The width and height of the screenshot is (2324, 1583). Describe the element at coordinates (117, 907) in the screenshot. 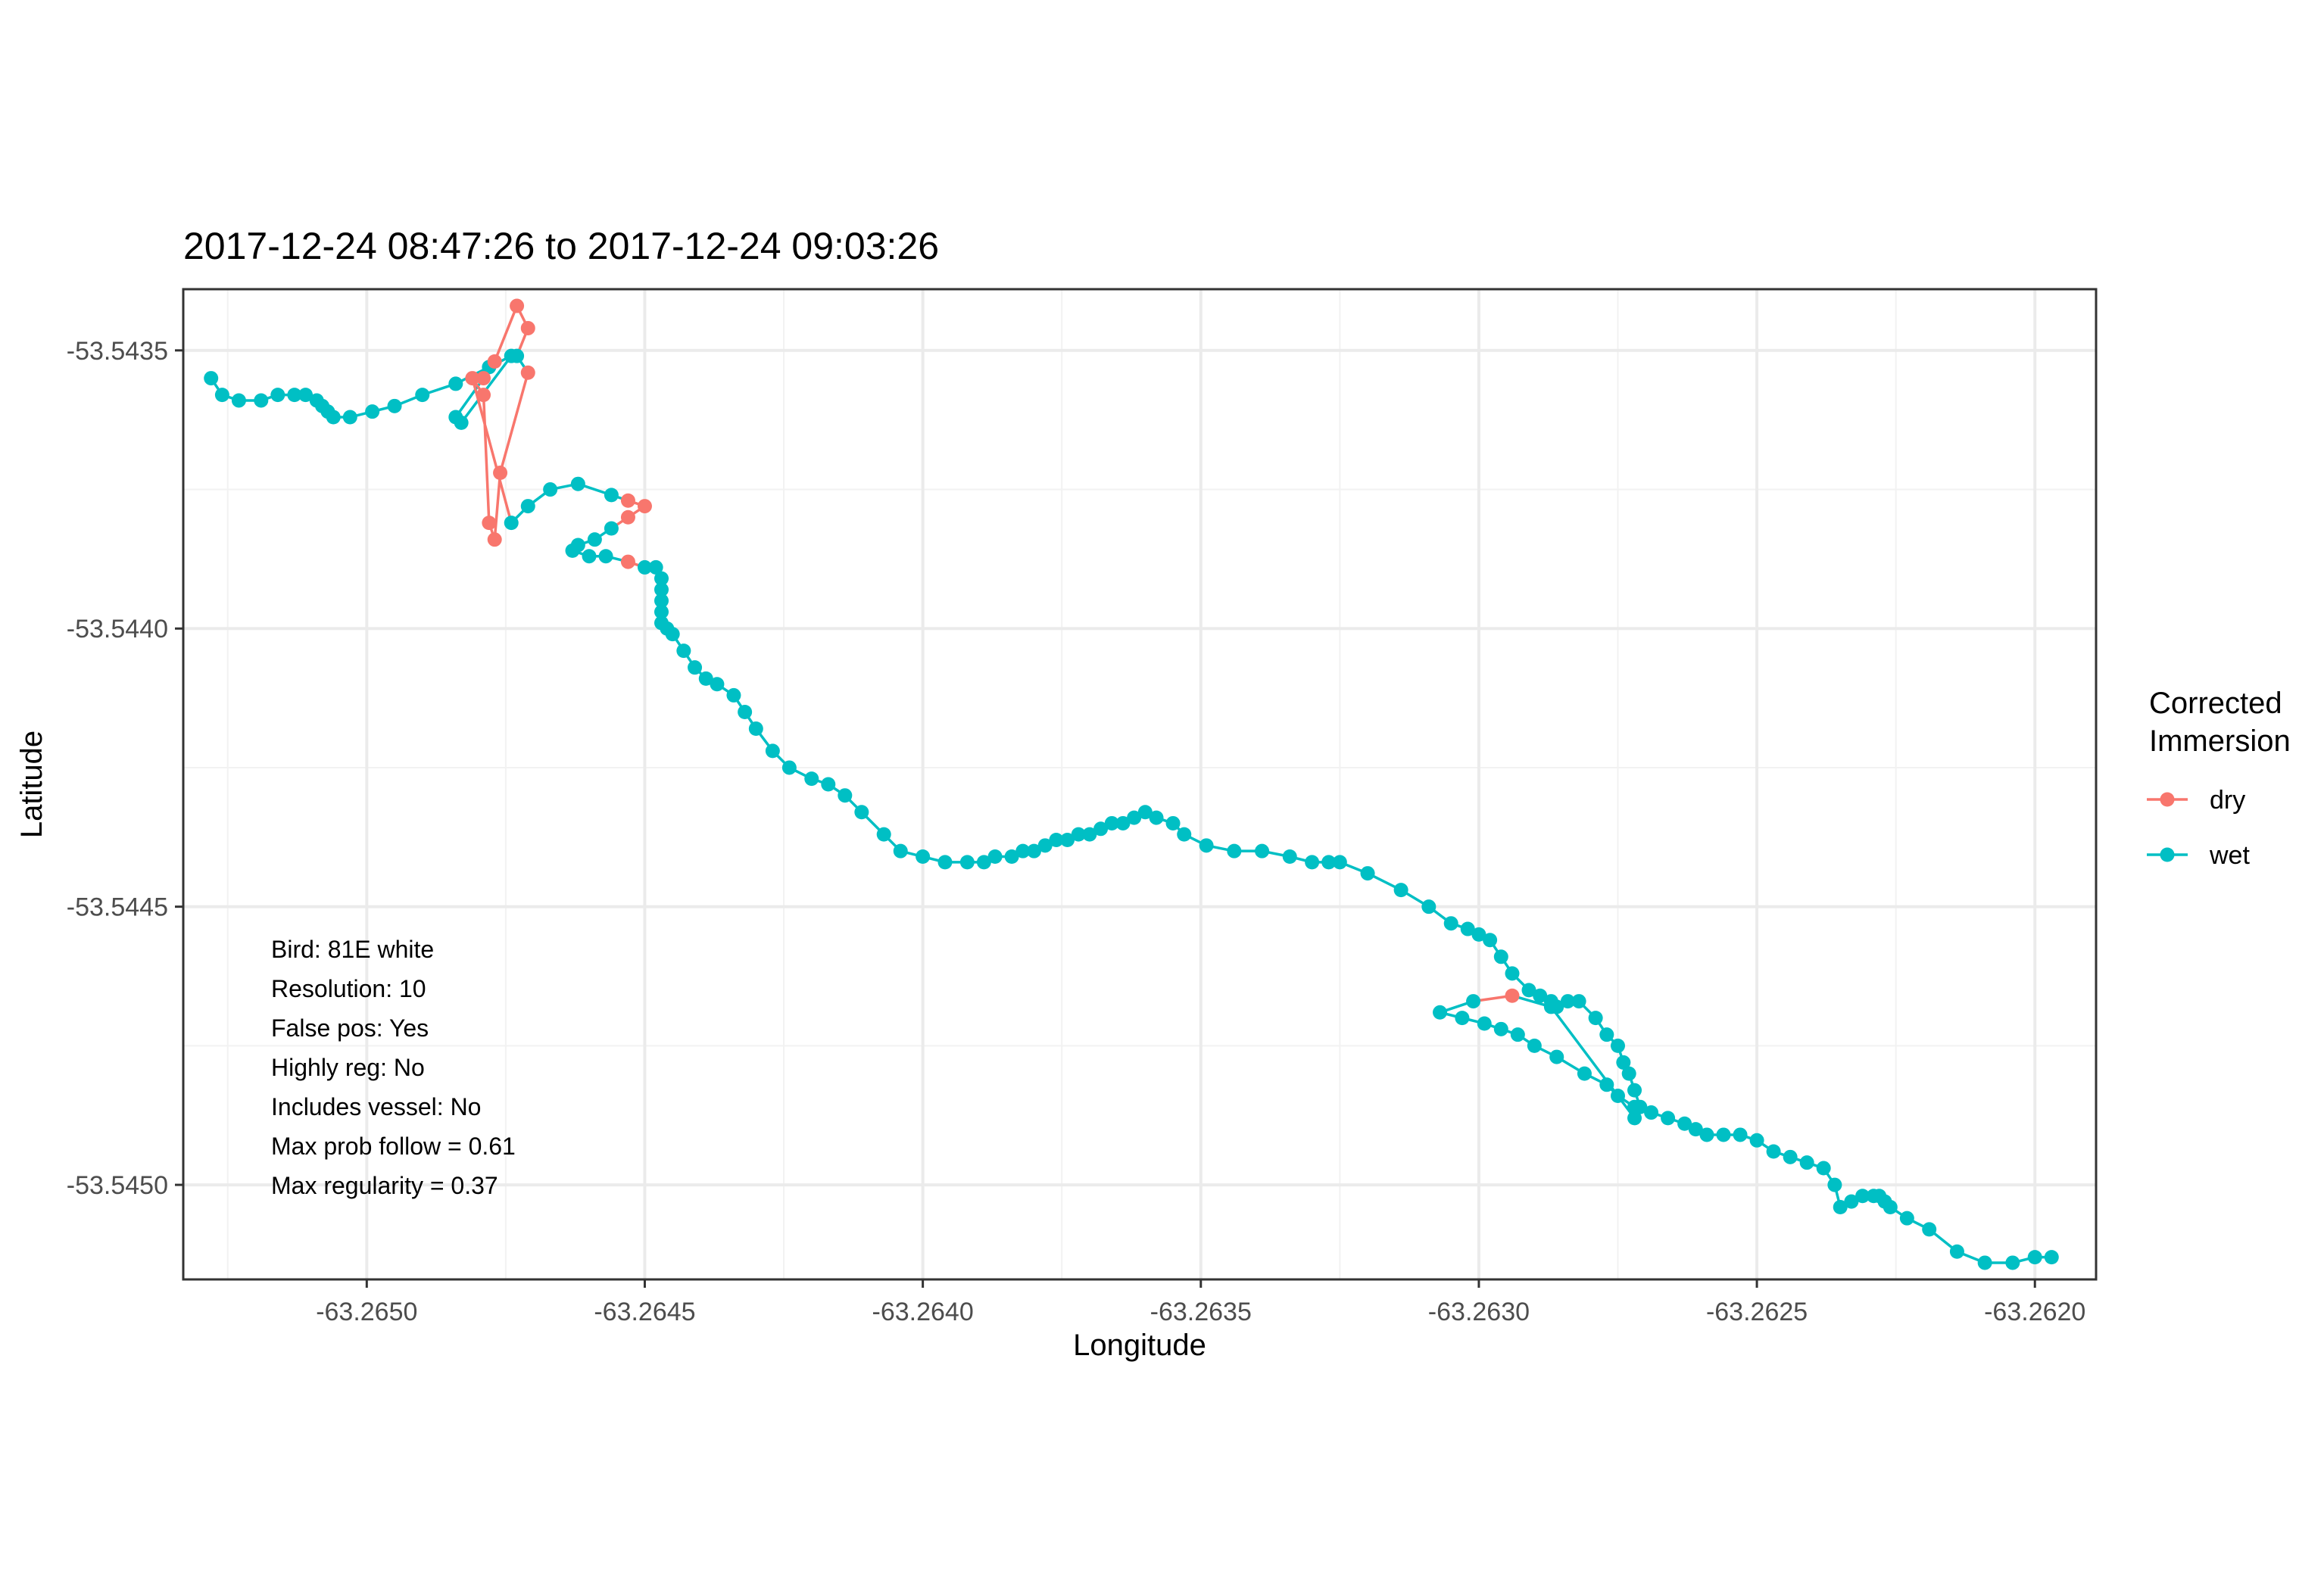

I see `y-tick-label: -53.5445` at that location.